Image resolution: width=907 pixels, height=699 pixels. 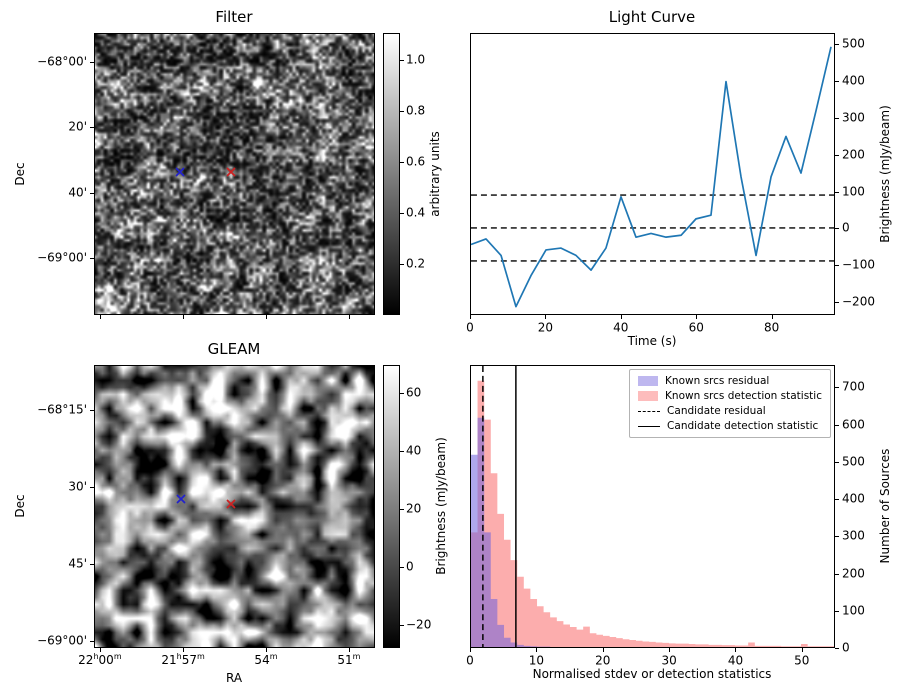 I want to click on legend-label: Known srcs residual, so click(x=717, y=381).